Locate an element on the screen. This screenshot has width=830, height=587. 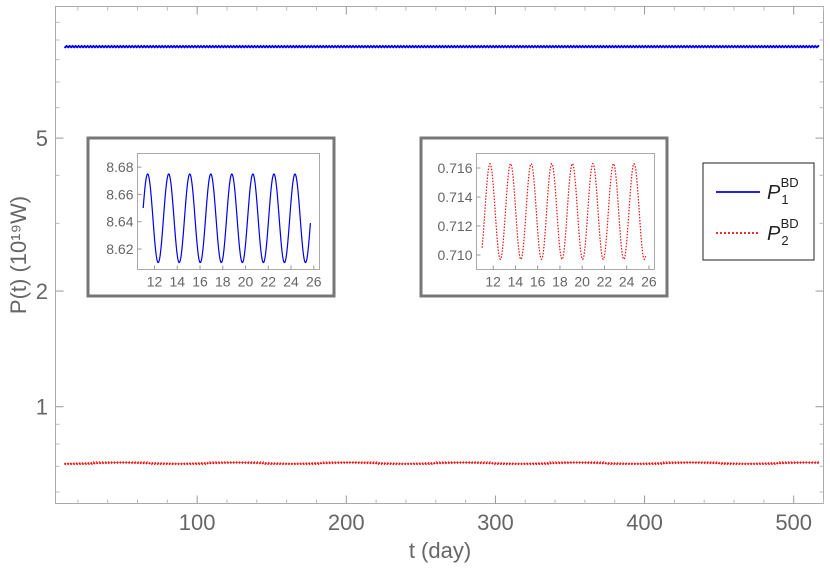
legend-label-p1: P1BD is located at coordinates (783, 191).